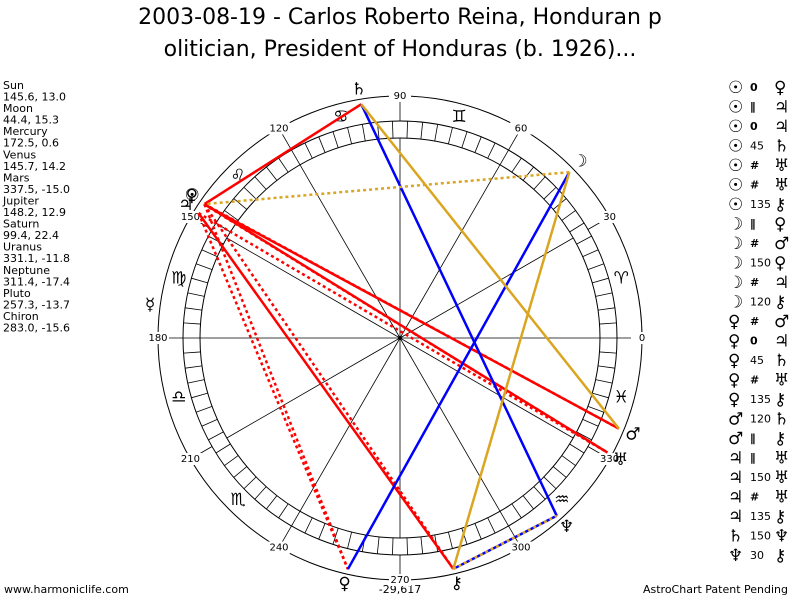  What do you see at coordinates (760, 419) in the screenshot?
I see `aspect-type: 120` at bounding box center [760, 419].